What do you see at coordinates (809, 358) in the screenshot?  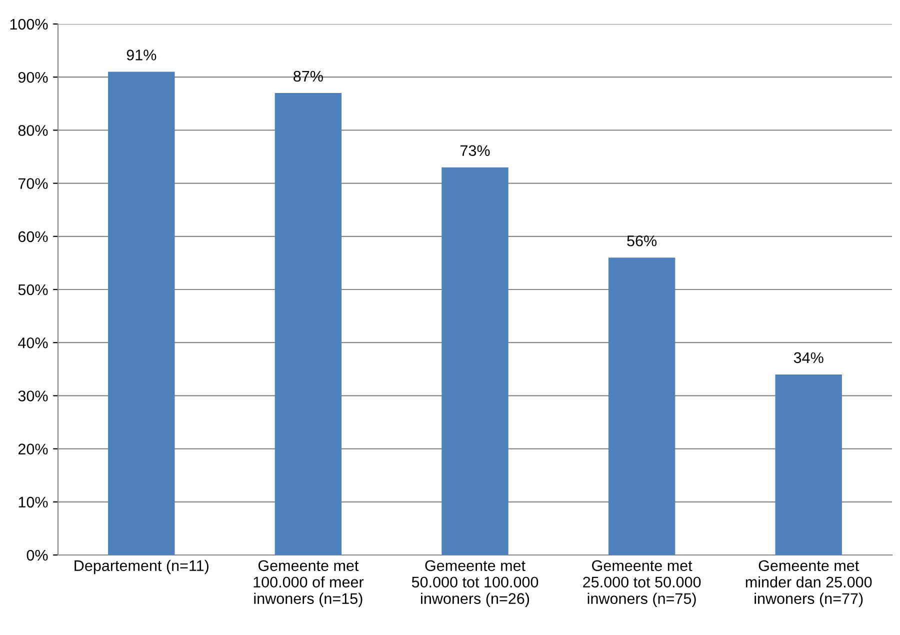 I see `data-label: 34%` at bounding box center [809, 358].